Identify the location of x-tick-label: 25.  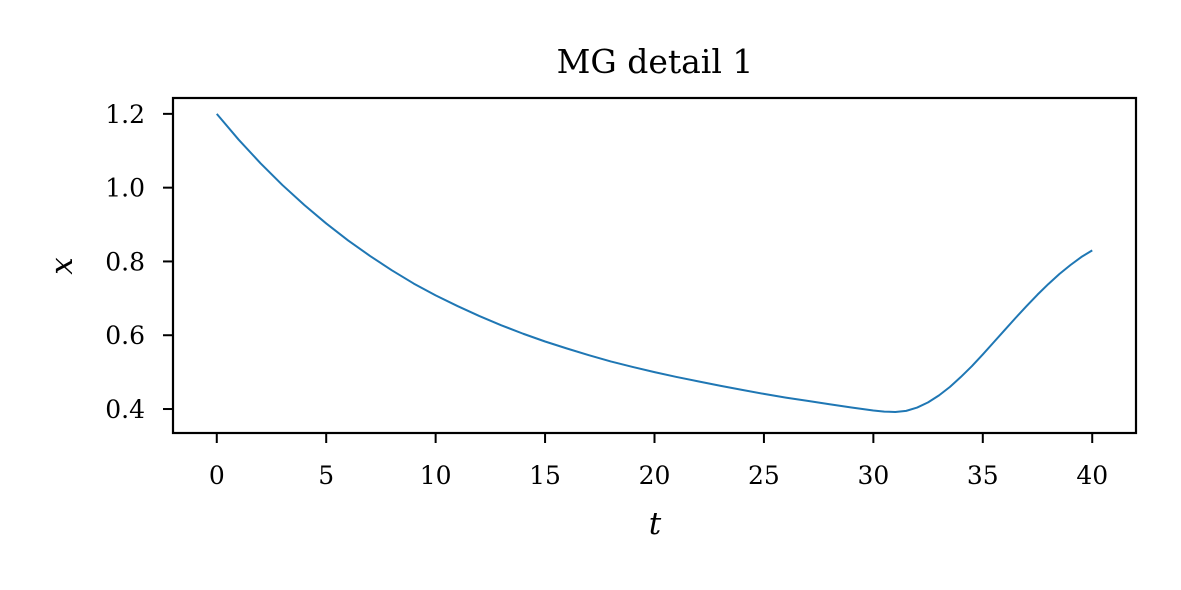
(764, 475).